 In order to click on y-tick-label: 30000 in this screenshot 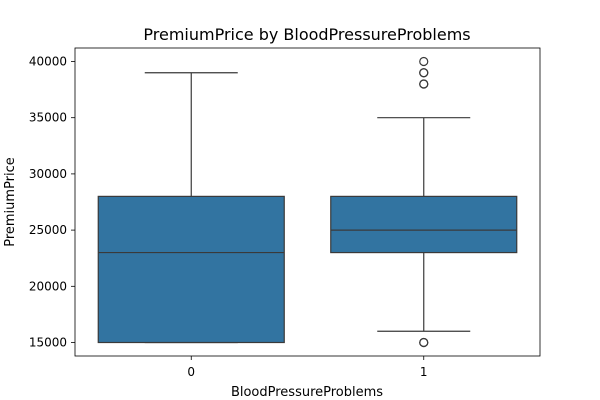, I will do `click(48, 174)`.